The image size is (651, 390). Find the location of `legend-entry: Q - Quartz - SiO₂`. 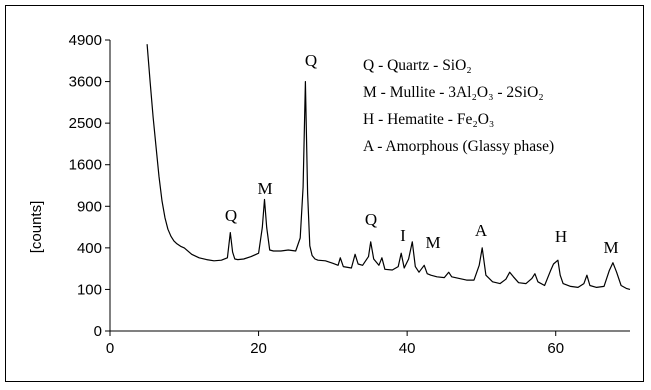

legend-entry: Q - Quartz - SiO₂ is located at coordinates (417, 65).